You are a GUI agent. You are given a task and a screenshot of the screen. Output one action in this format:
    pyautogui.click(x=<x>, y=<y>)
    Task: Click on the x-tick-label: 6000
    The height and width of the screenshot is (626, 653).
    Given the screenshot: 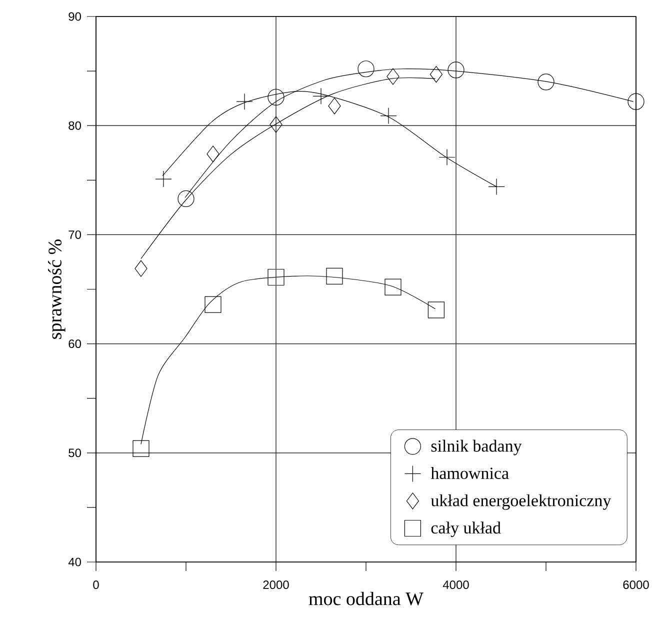 What is the action you would take?
    pyautogui.click(x=636, y=585)
    